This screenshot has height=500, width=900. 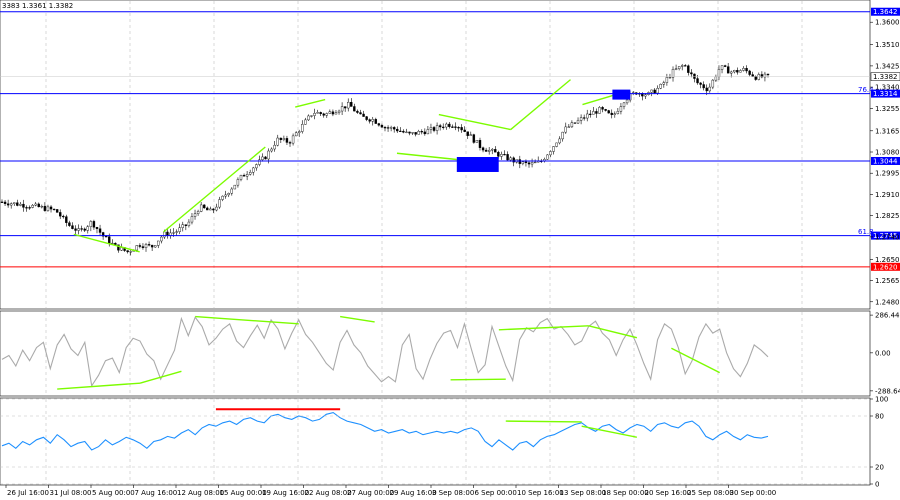 I want to click on time-tick-label: 18 Sep 00:00, so click(x=625, y=493).